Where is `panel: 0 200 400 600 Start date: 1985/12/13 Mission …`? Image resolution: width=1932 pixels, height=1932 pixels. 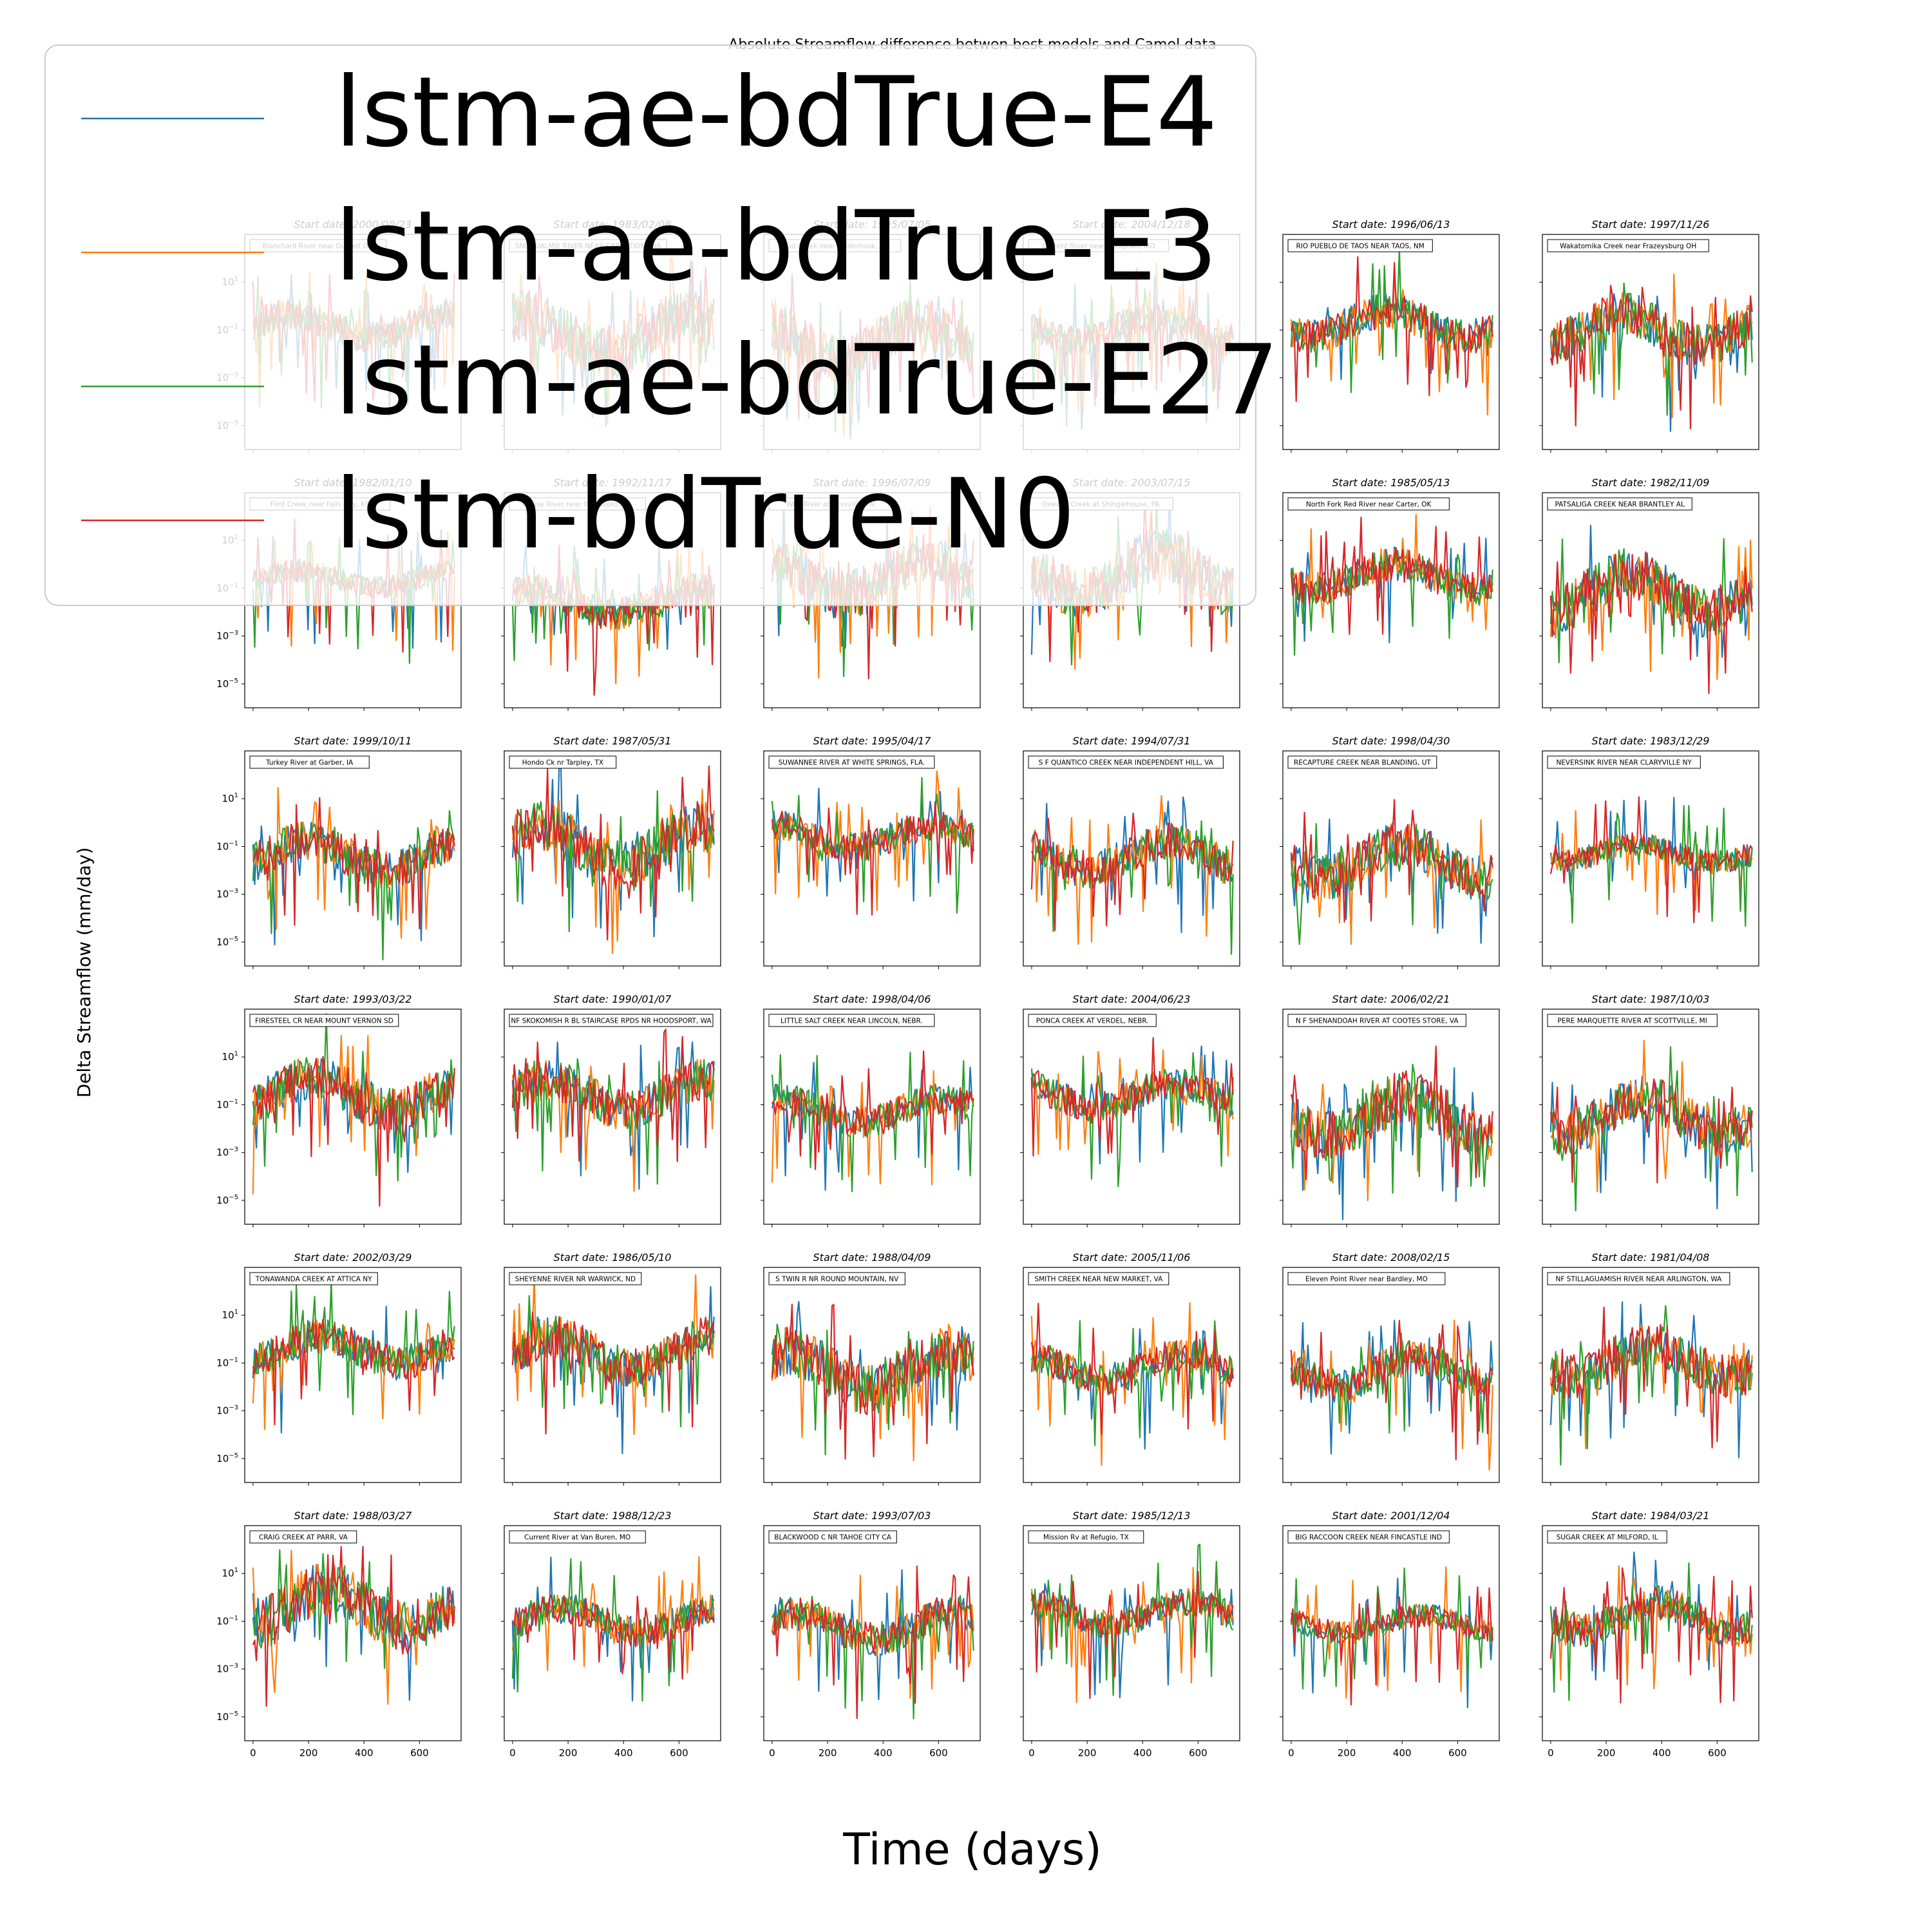 panel: 0 200 400 600 Start date: 1985/12/13 Mission … is located at coordinates (1130, 1634).